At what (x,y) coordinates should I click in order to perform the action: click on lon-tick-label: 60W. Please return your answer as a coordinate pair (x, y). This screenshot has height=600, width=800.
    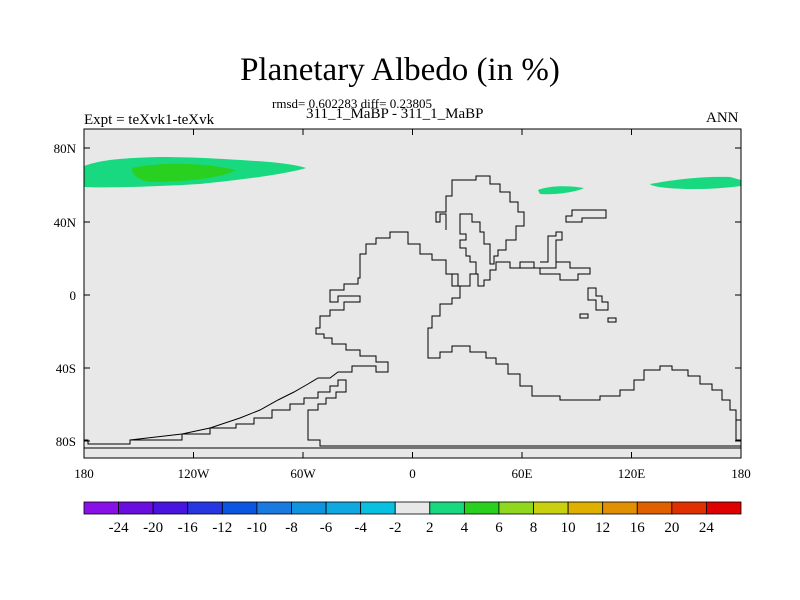
    Looking at the image, I should click on (303, 473).